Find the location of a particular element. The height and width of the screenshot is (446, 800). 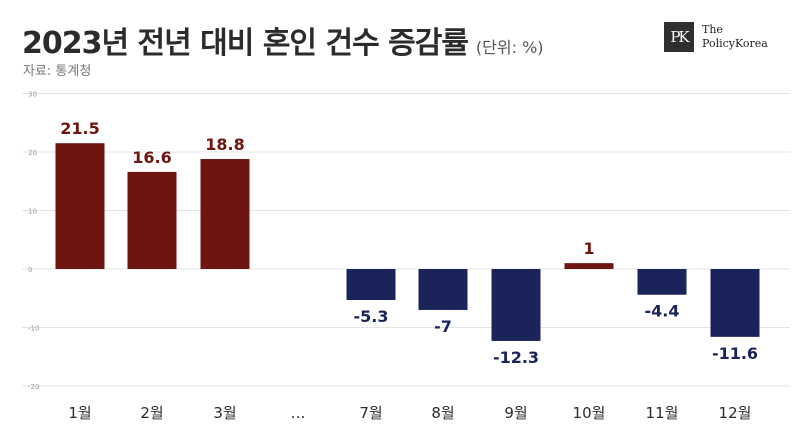

x-tick-label: 8월 is located at coordinates (442, 413).